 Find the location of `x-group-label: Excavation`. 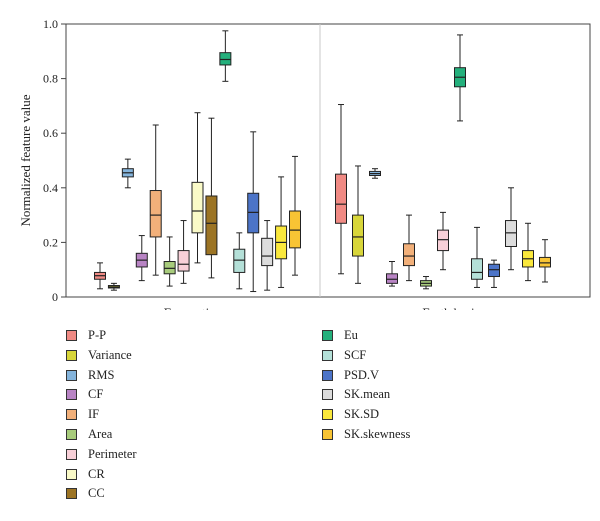

x-group-label: Excavation is located at coordinates (193, 307).